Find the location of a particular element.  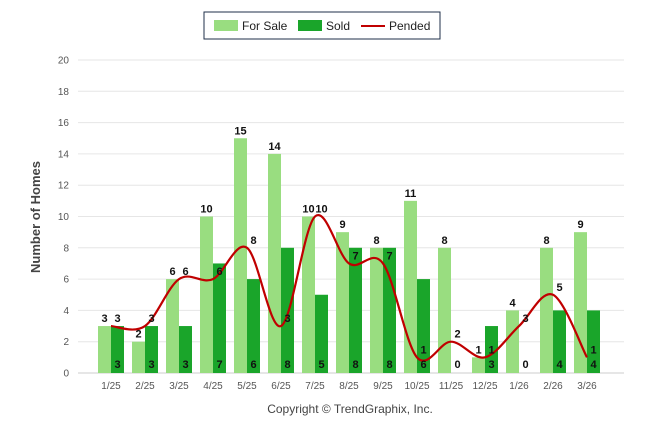

x-tick-label: 12/25 is located at coordinates (484, 386).